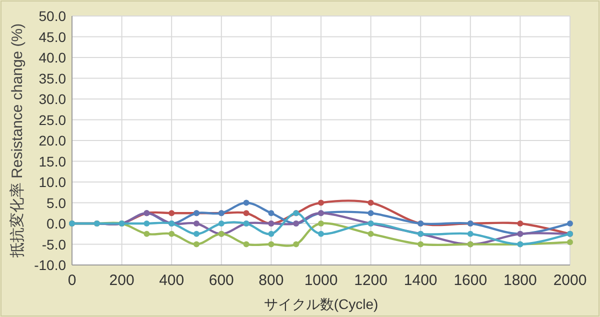 The height and width of the screenshot is (317, 600). I want to click on y-tick-label: 25.0, so click(52, 120).